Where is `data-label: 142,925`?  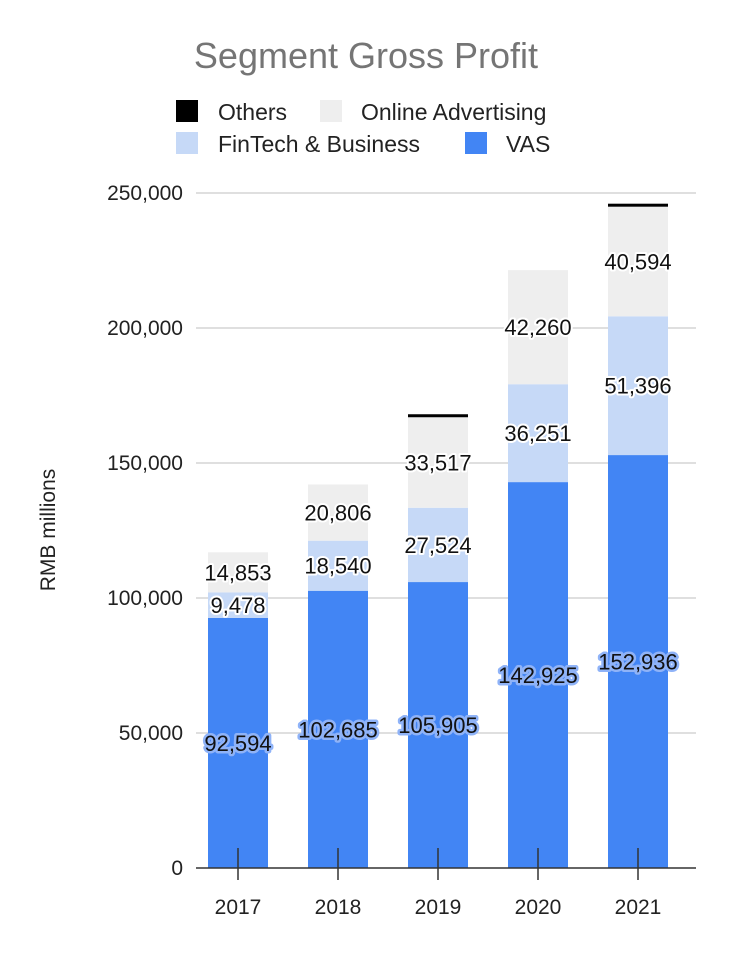
data-label: 142,925 is located at coordinates (538, 675).